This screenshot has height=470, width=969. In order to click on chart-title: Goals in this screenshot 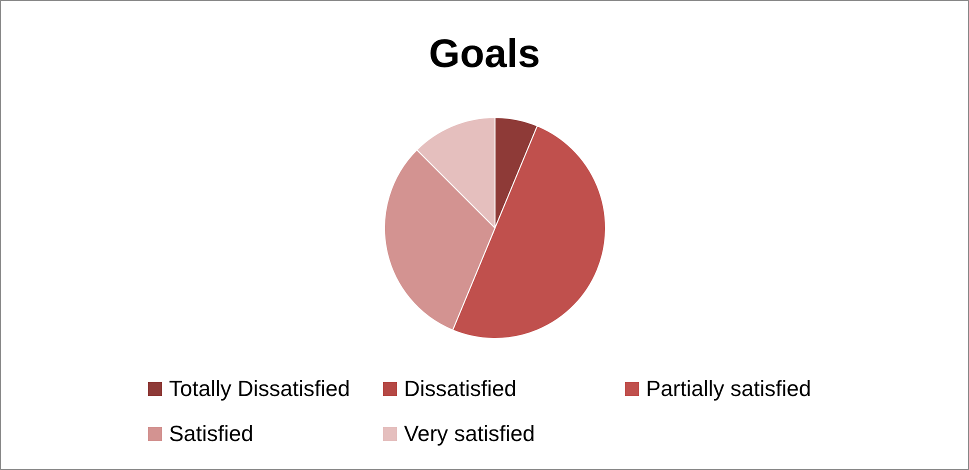, I will do `click(485, 54)`.